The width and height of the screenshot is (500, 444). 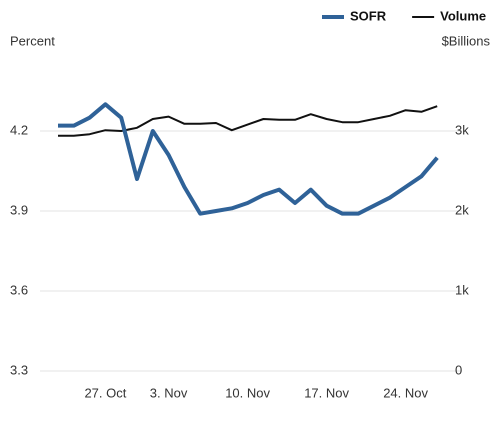 I want to click on x-tick-label: 24. Nov, so click(x=405, y=392).